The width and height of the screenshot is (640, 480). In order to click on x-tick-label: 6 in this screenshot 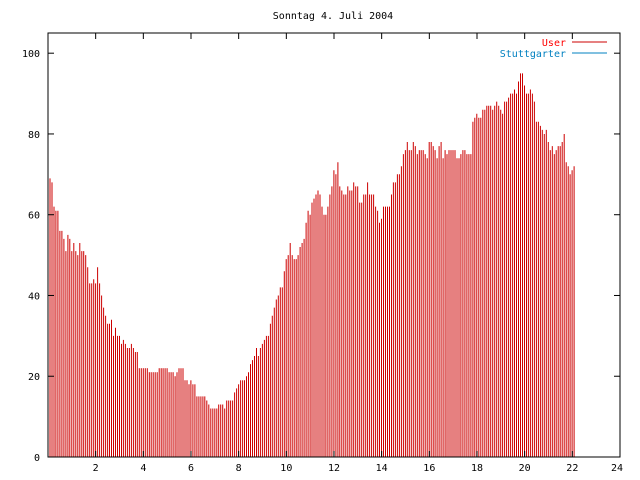, I will do `click(191, 468)`.